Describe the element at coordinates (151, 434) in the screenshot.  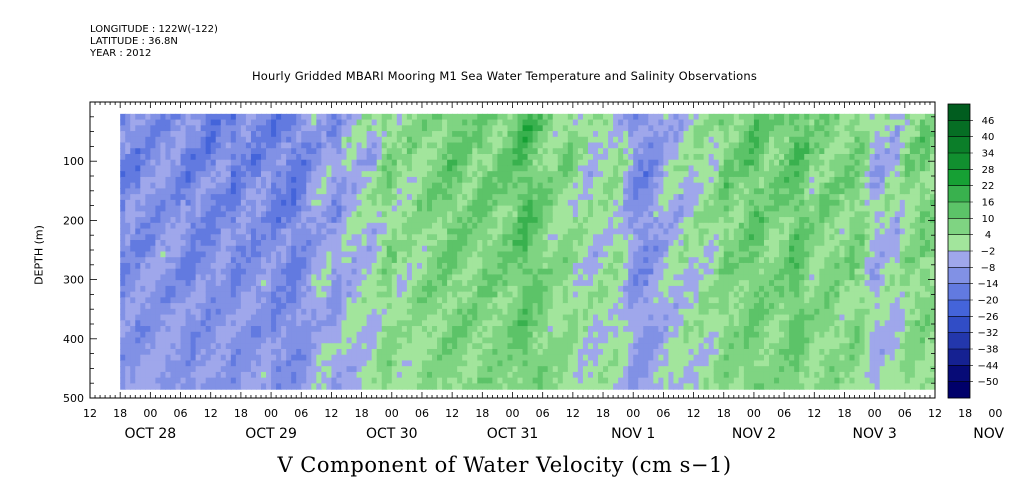
I see `x-day-label: OCT 28` at that location.